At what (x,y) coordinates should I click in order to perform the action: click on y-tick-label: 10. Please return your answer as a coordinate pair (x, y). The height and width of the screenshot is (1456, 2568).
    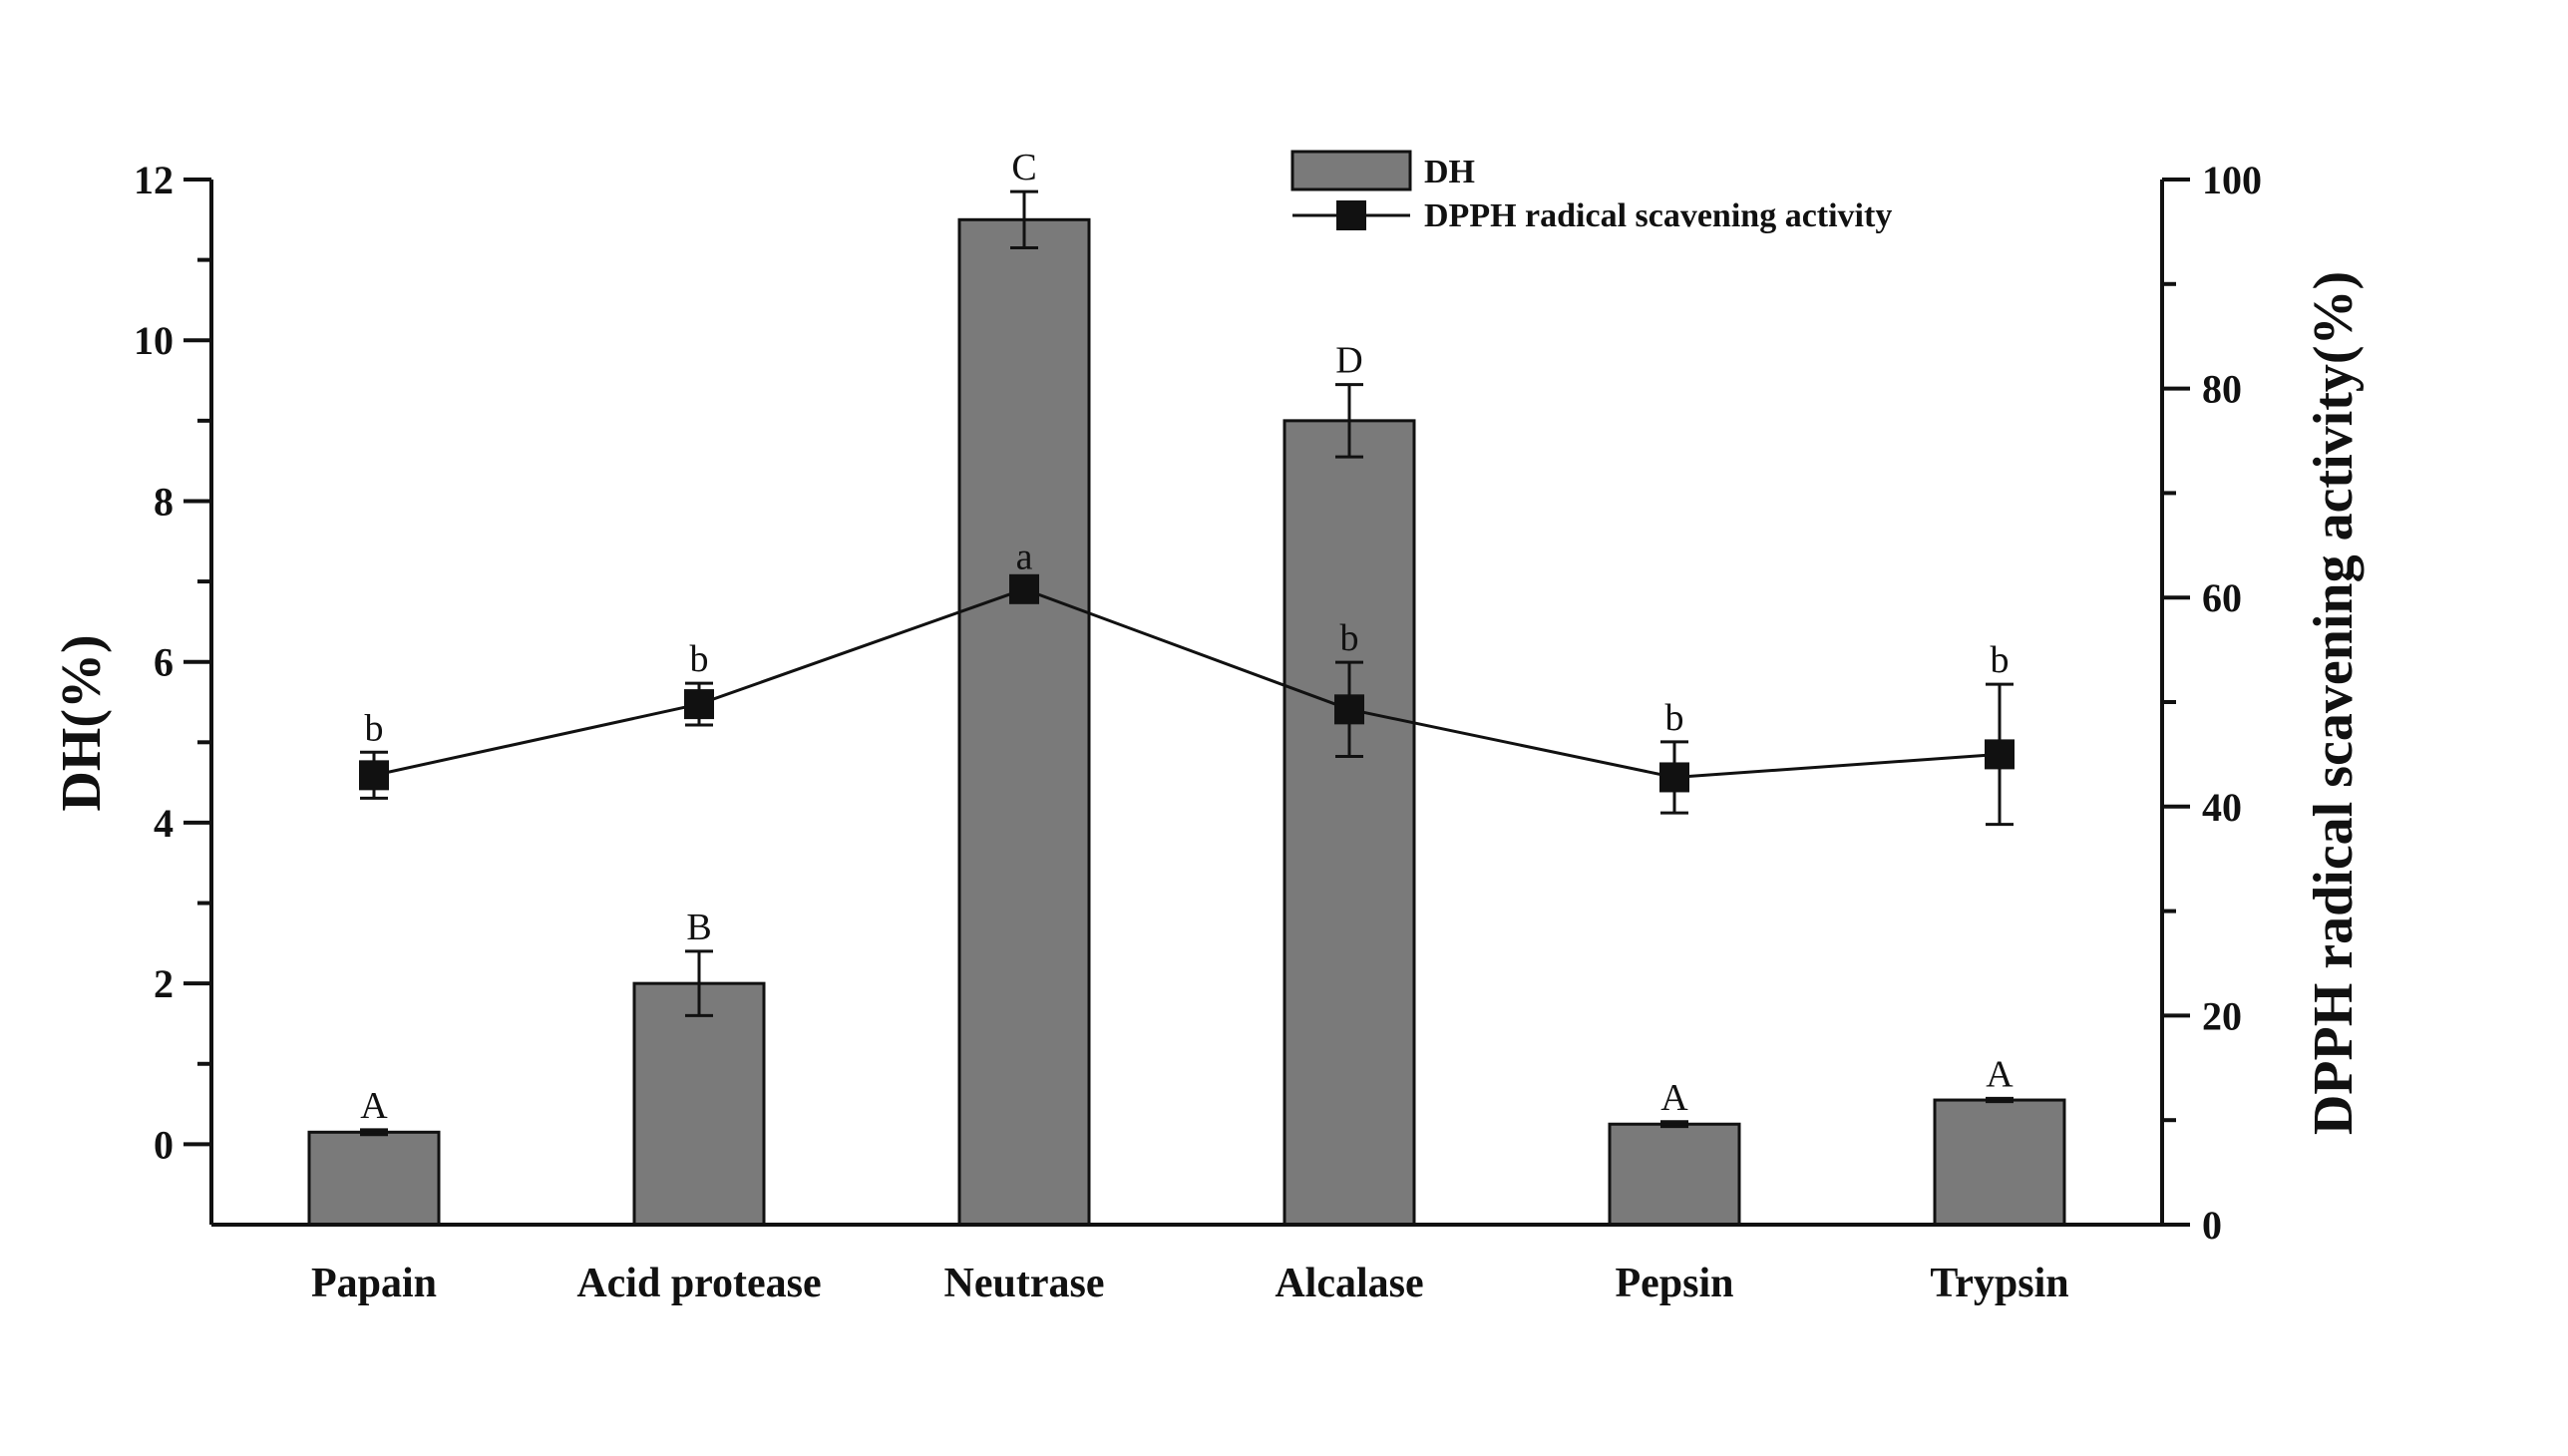
    Looking at the image, I should click on (154, 340).